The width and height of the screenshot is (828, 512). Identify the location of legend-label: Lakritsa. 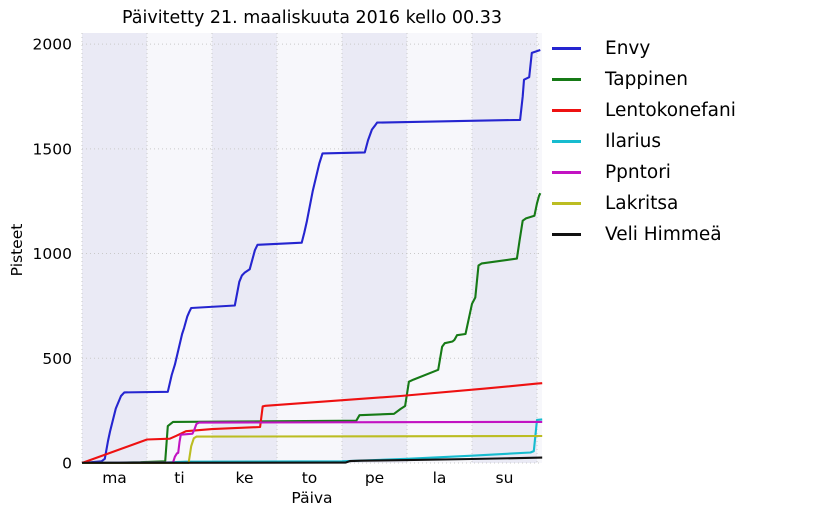
(642, 203).